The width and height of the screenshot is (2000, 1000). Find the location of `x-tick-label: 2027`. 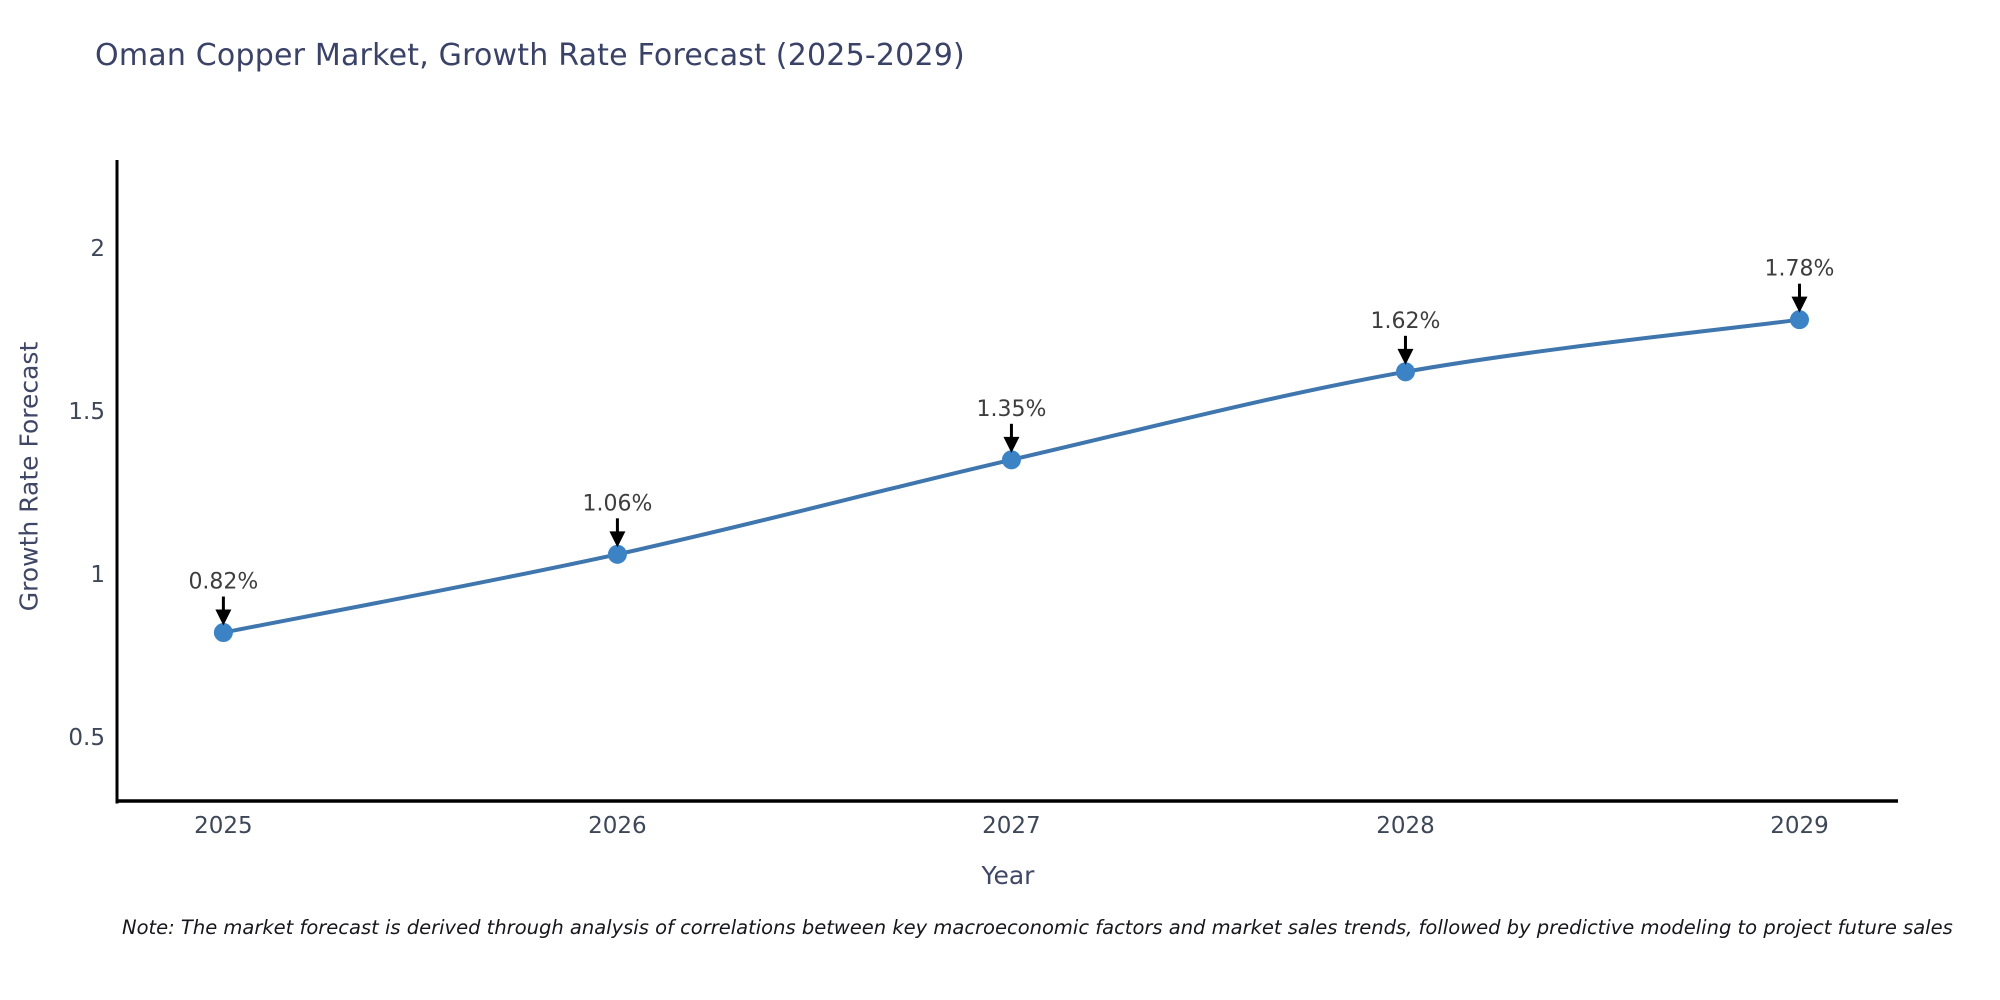

x-tick-label: 2027 is located at coordinates (1011, 826).